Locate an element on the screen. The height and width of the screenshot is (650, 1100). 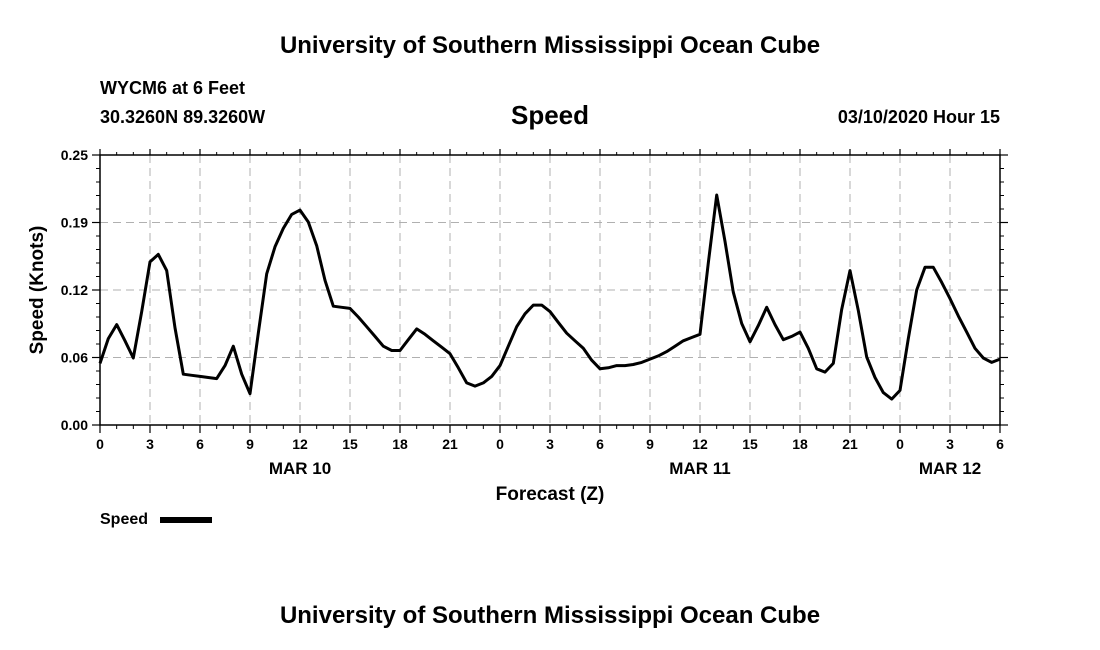
y-tick-label: 0.25 is located at coordinates (74, 155).